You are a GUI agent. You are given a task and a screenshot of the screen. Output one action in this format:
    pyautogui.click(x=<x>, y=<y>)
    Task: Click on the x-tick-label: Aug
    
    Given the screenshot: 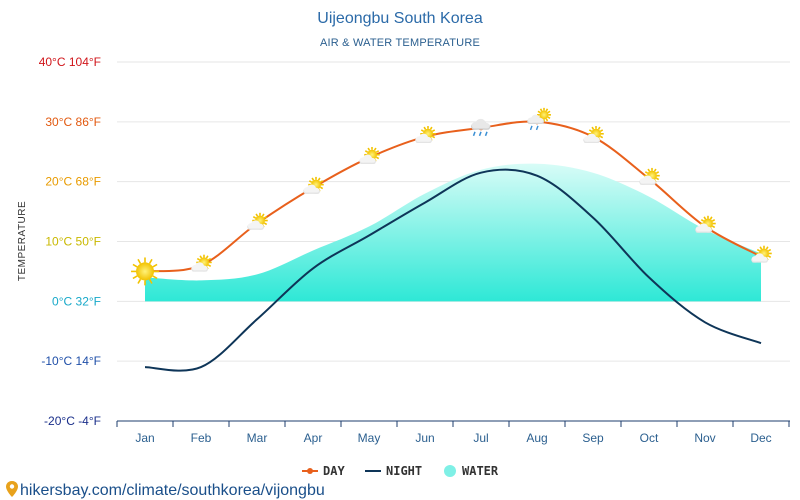 What is the action you would take?
    pyautogui.click(x=536, y=438)
    